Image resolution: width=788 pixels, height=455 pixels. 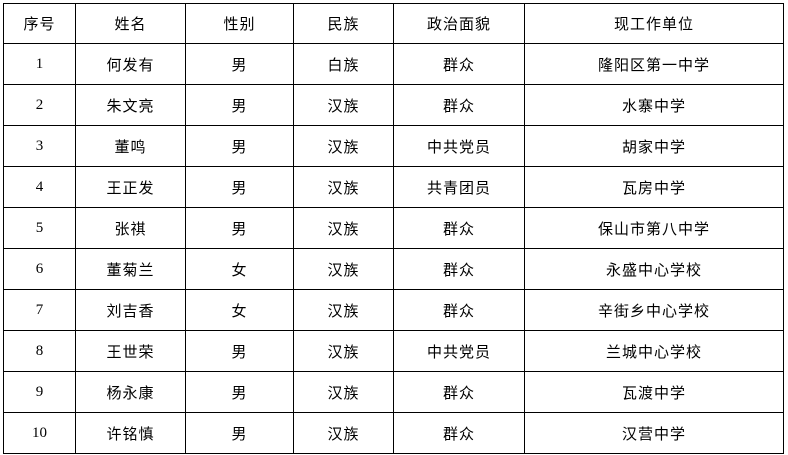 What do you see at coordinates (654, 269) in the screenshot?
I see `cell-work-unit: 永盛中心学校` at bounding box center [654, 269].